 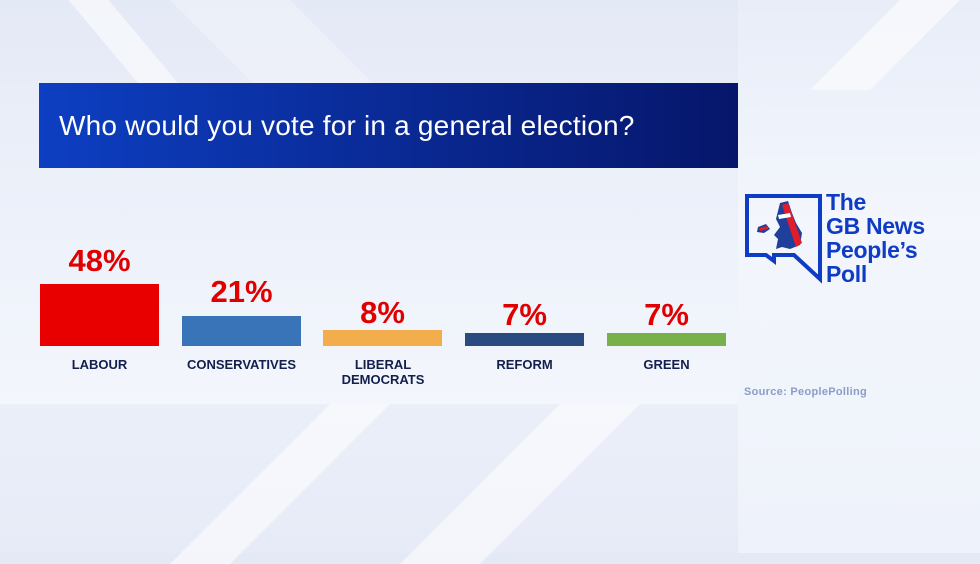 I want to click on percent-label: 48%, so click(x=99, y=260).